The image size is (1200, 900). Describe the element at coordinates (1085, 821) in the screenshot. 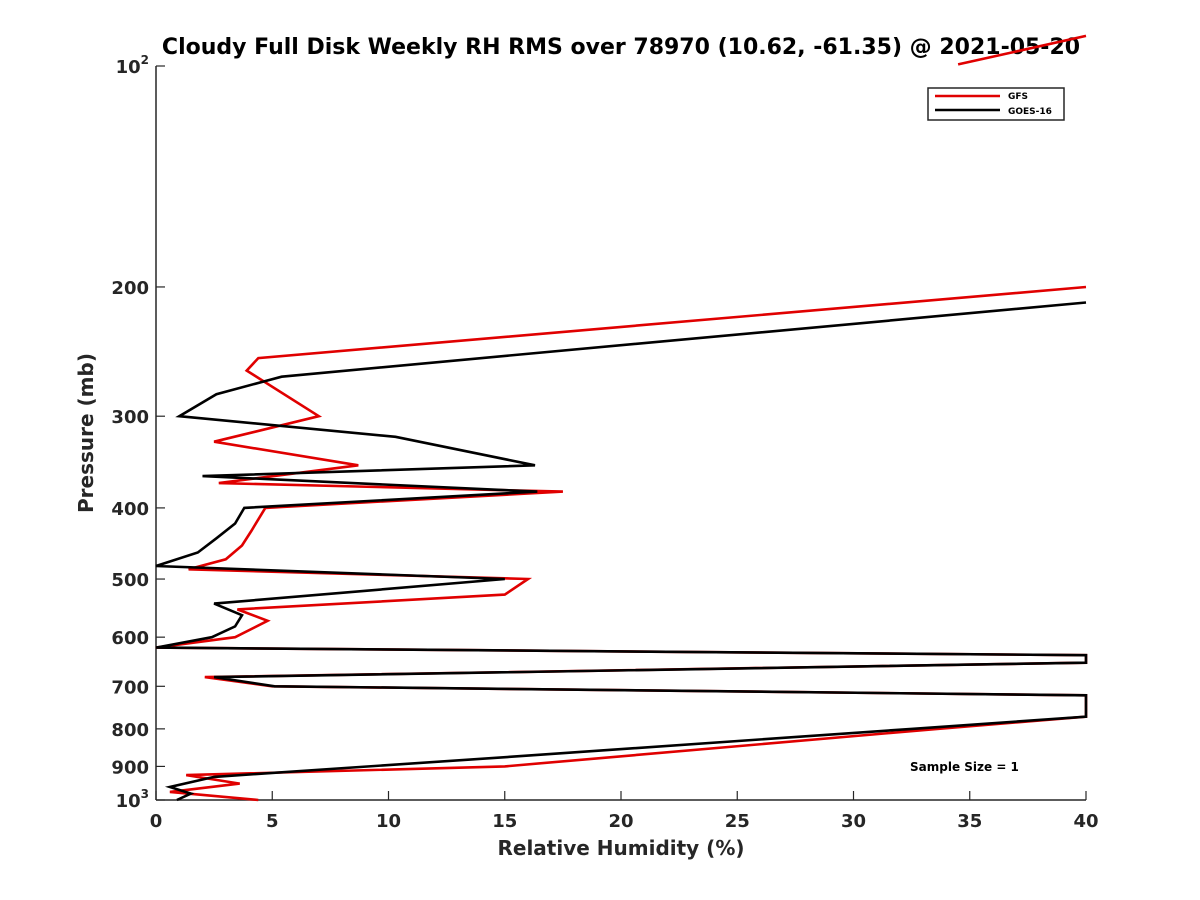

I see `x-tick-label: 40` at that location.